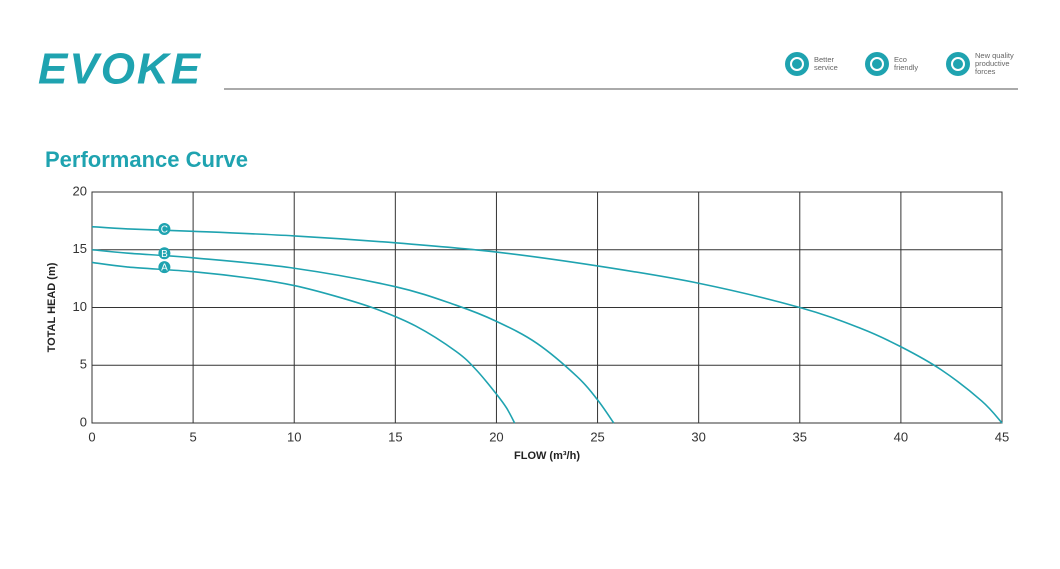  Describe the element at coordinates (395, 436) in the screenshot. I see `x-tick-label: 15` at that location.